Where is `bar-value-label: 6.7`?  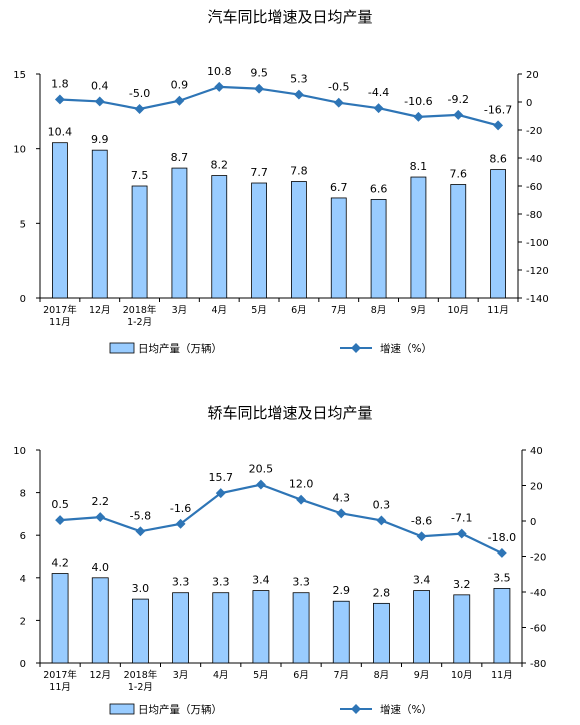
bar-value-label: 6.7 is located at coordinates (339, 187).